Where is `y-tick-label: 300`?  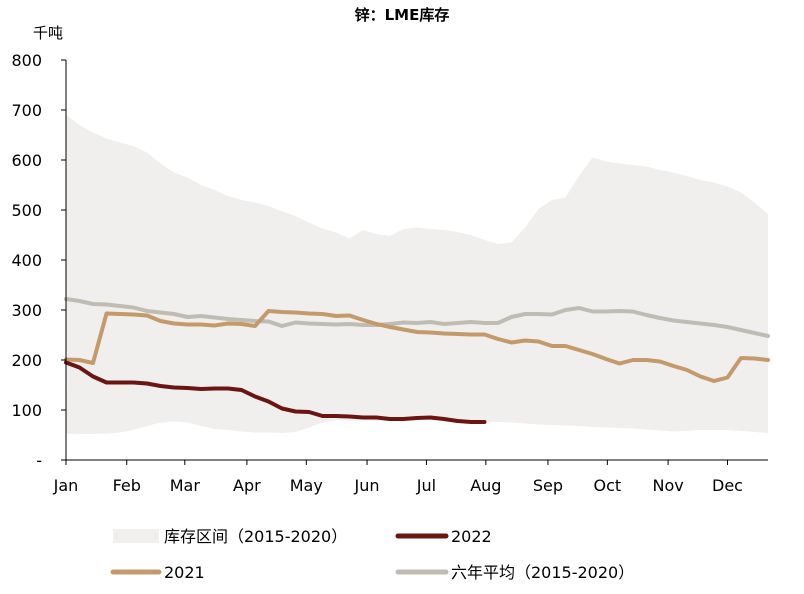 y-tick-label: 300 is located at coordinates (26, 310).